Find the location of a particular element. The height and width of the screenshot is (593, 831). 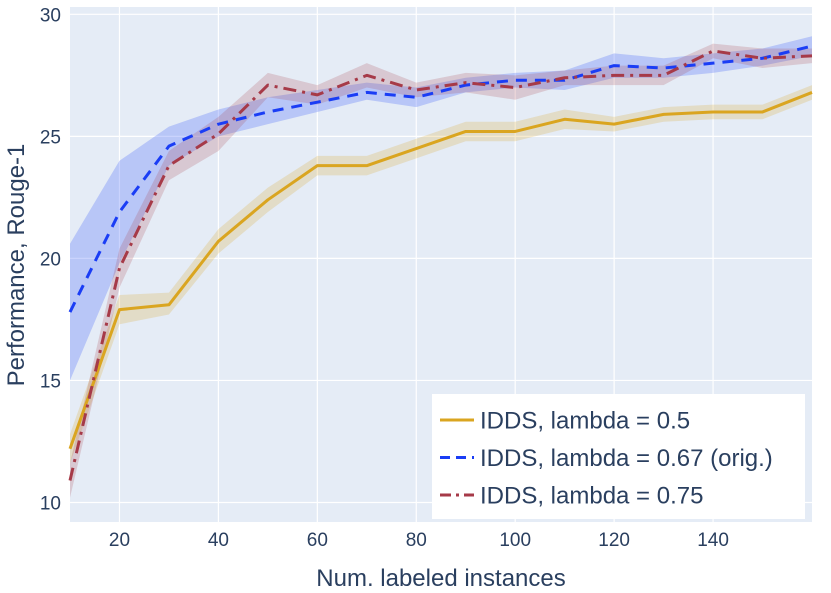

x-tick-label: 120 is located at coordinates (614, 540).